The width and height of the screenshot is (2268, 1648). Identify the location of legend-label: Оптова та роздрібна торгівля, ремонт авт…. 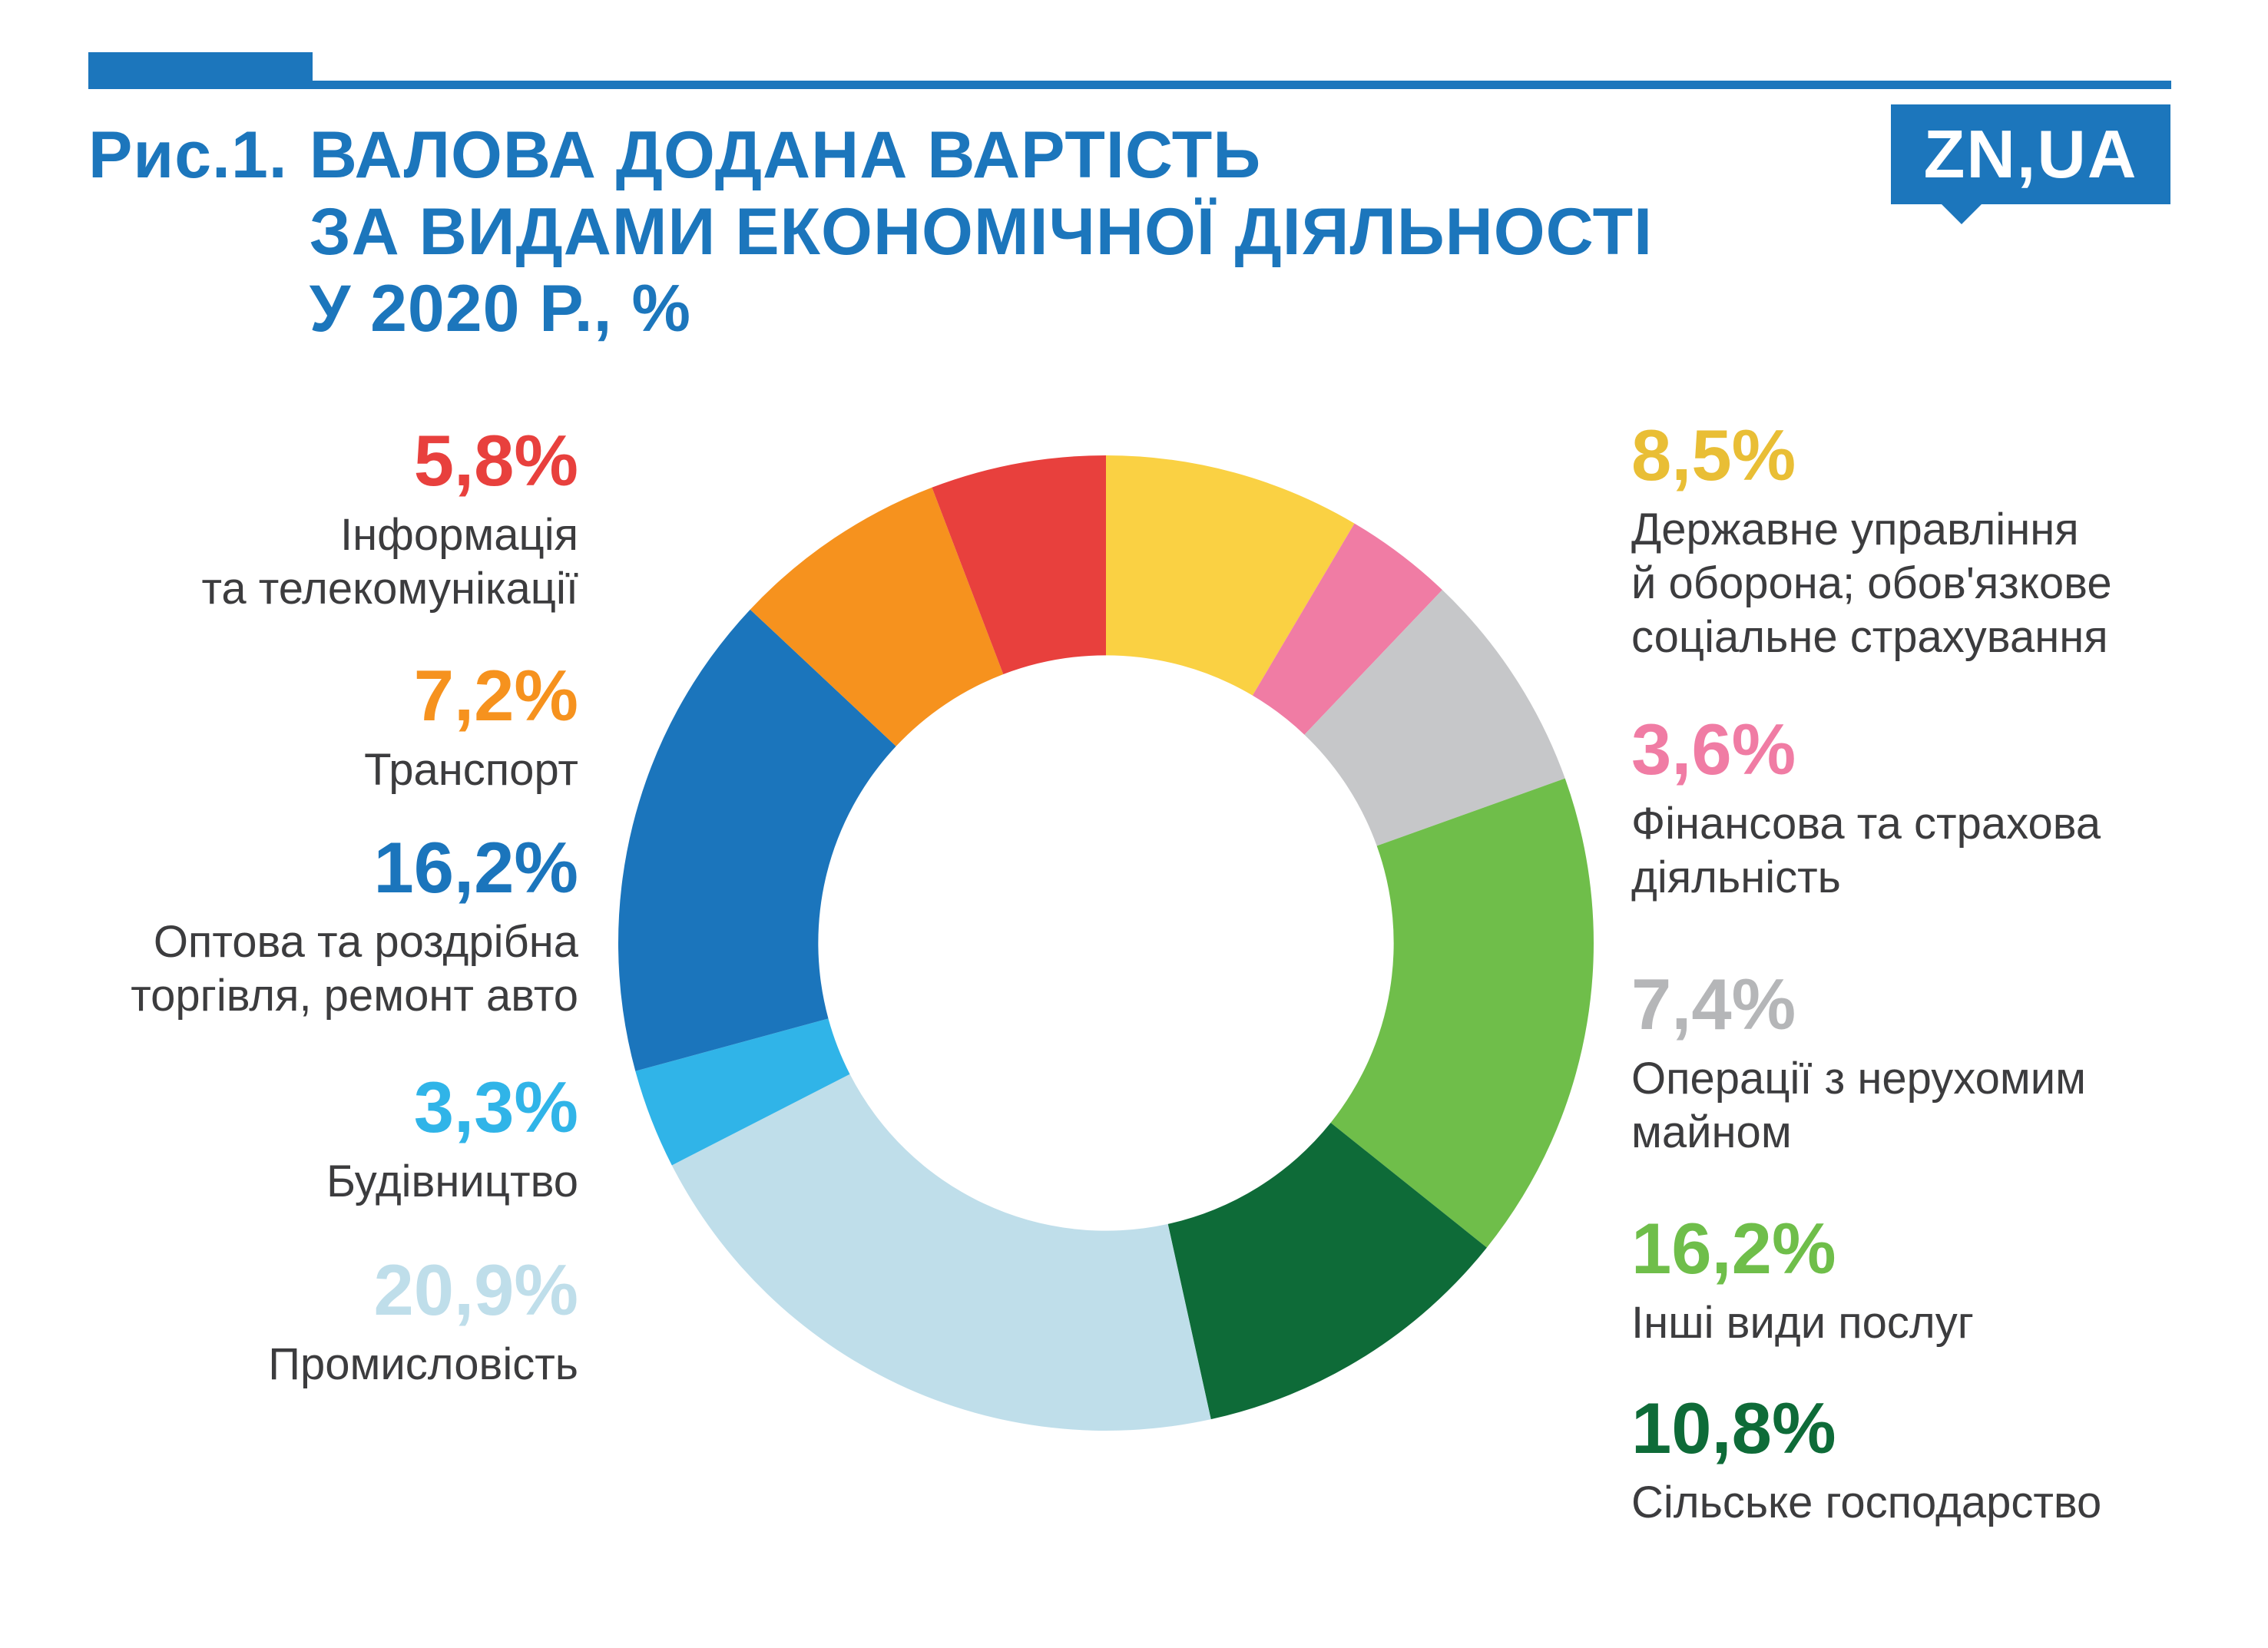
(354, 969).